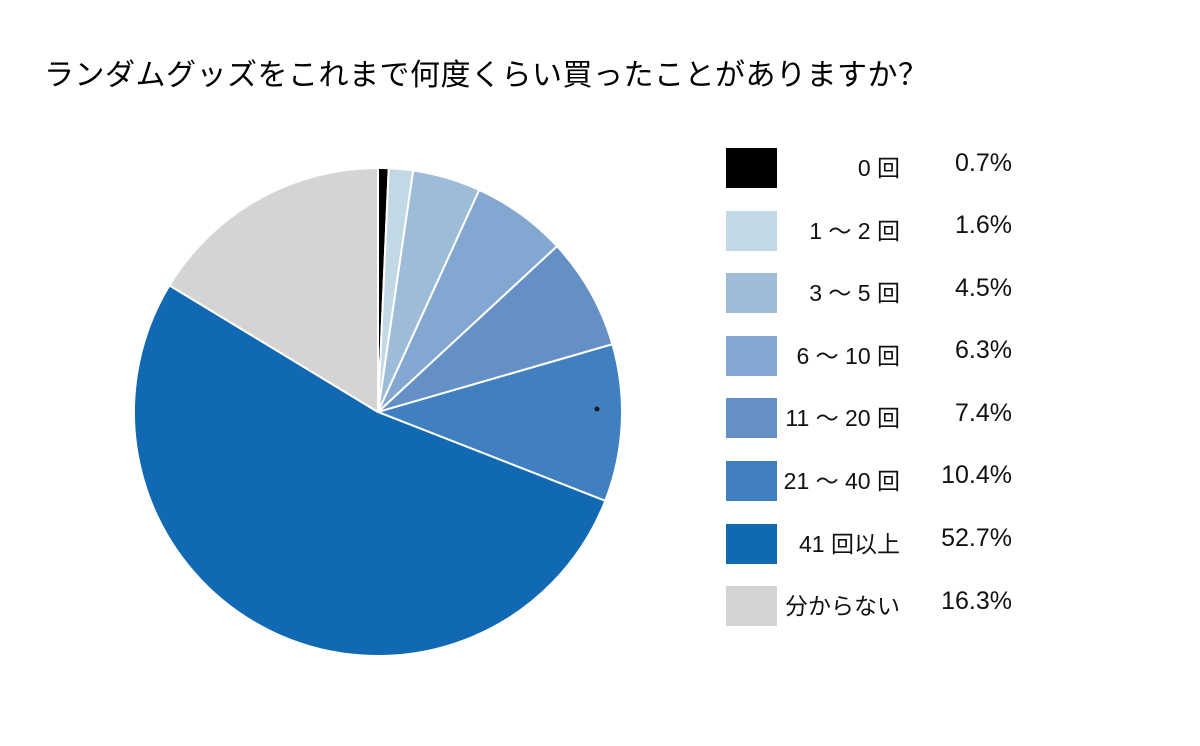  I want to click on legend-item: 21 〜 40 回 10.4%, so click(869, 480).